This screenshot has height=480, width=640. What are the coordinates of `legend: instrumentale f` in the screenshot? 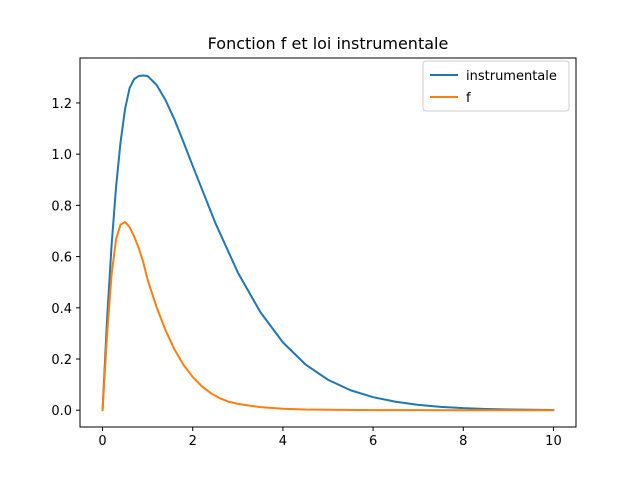 It's located at (496, 86).